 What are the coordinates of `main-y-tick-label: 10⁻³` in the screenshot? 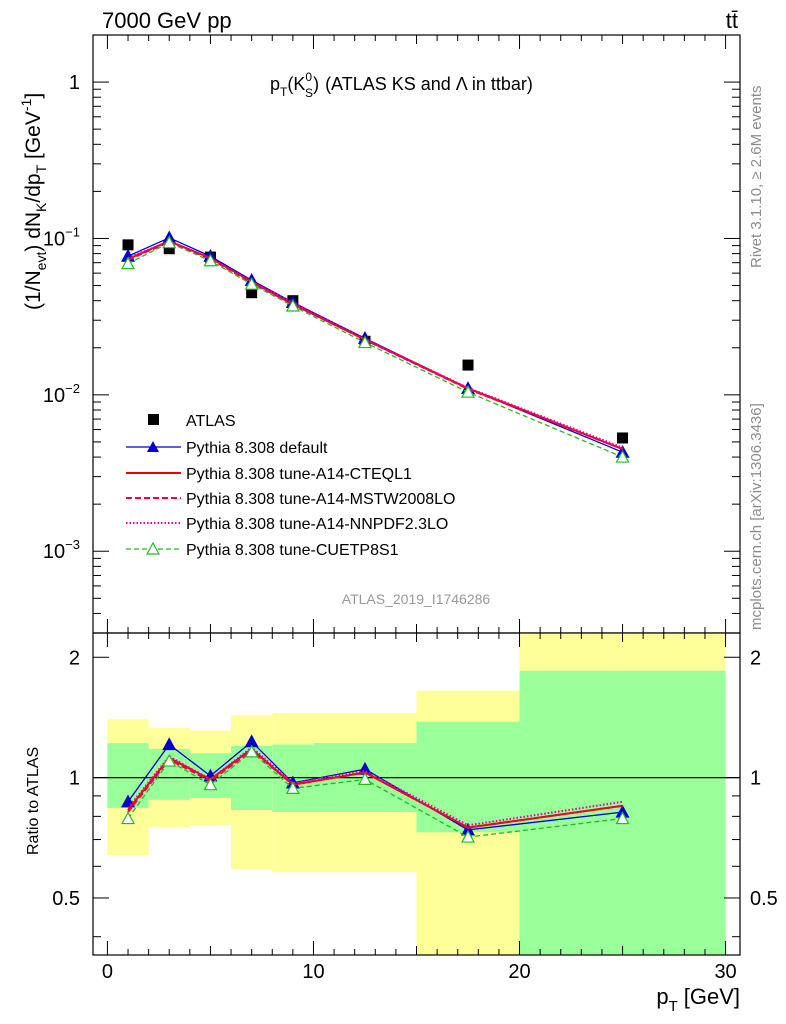 It's located at (61, 550).